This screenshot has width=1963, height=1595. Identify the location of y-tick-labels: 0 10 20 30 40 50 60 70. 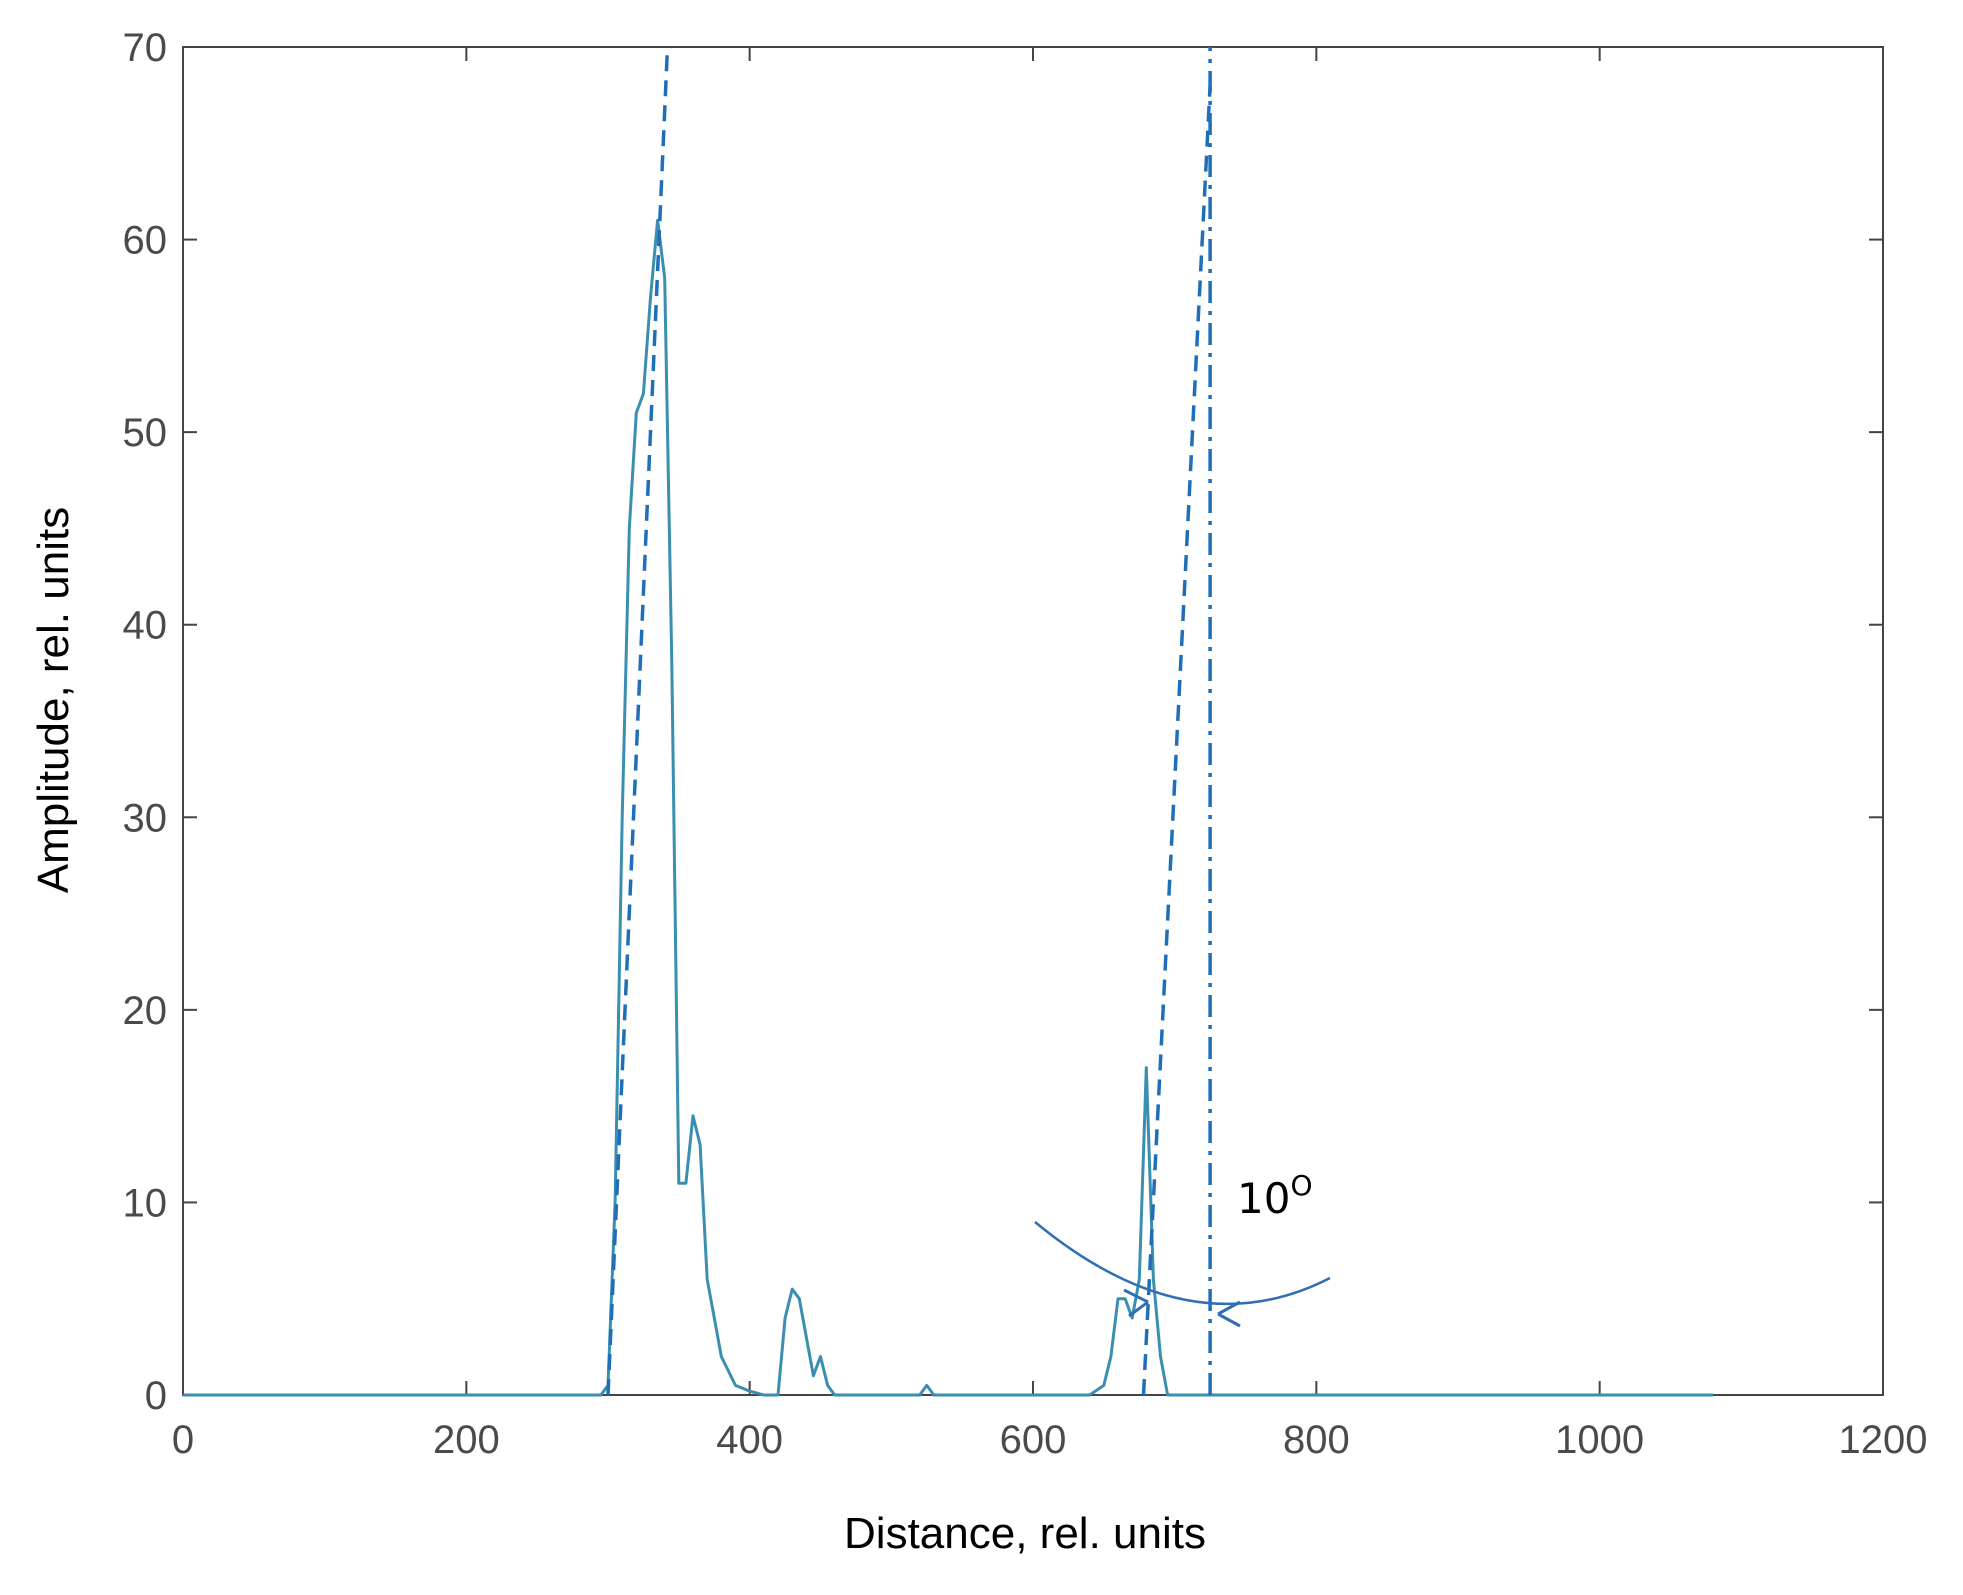
(145, 722).